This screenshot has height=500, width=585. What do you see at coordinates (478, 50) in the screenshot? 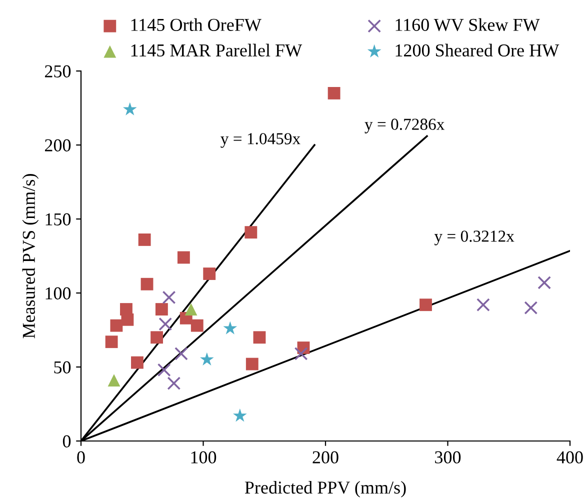
I see `legend-label: 1200 Sheared Ore HW` at bounding box center [478, 50].